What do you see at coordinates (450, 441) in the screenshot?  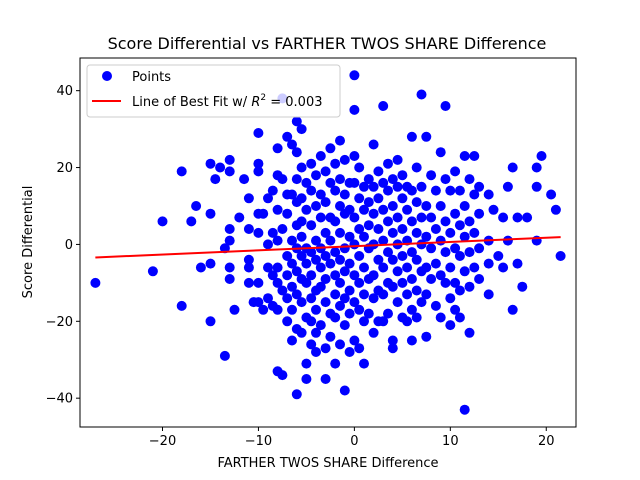 I see `x-tick-label: 10` at bounding box center [450, 441].